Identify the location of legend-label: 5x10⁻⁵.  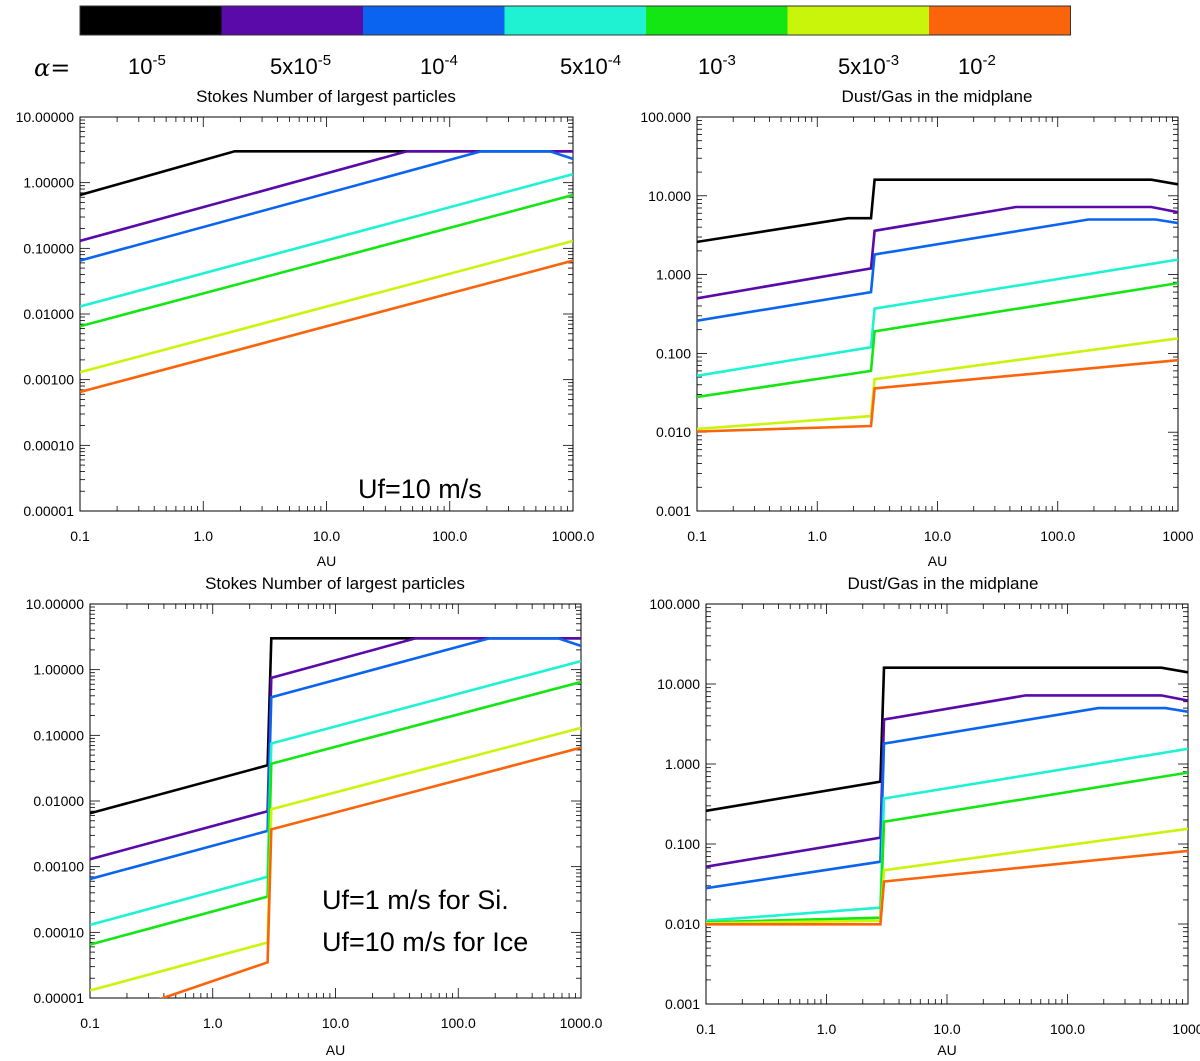
(300, 65).